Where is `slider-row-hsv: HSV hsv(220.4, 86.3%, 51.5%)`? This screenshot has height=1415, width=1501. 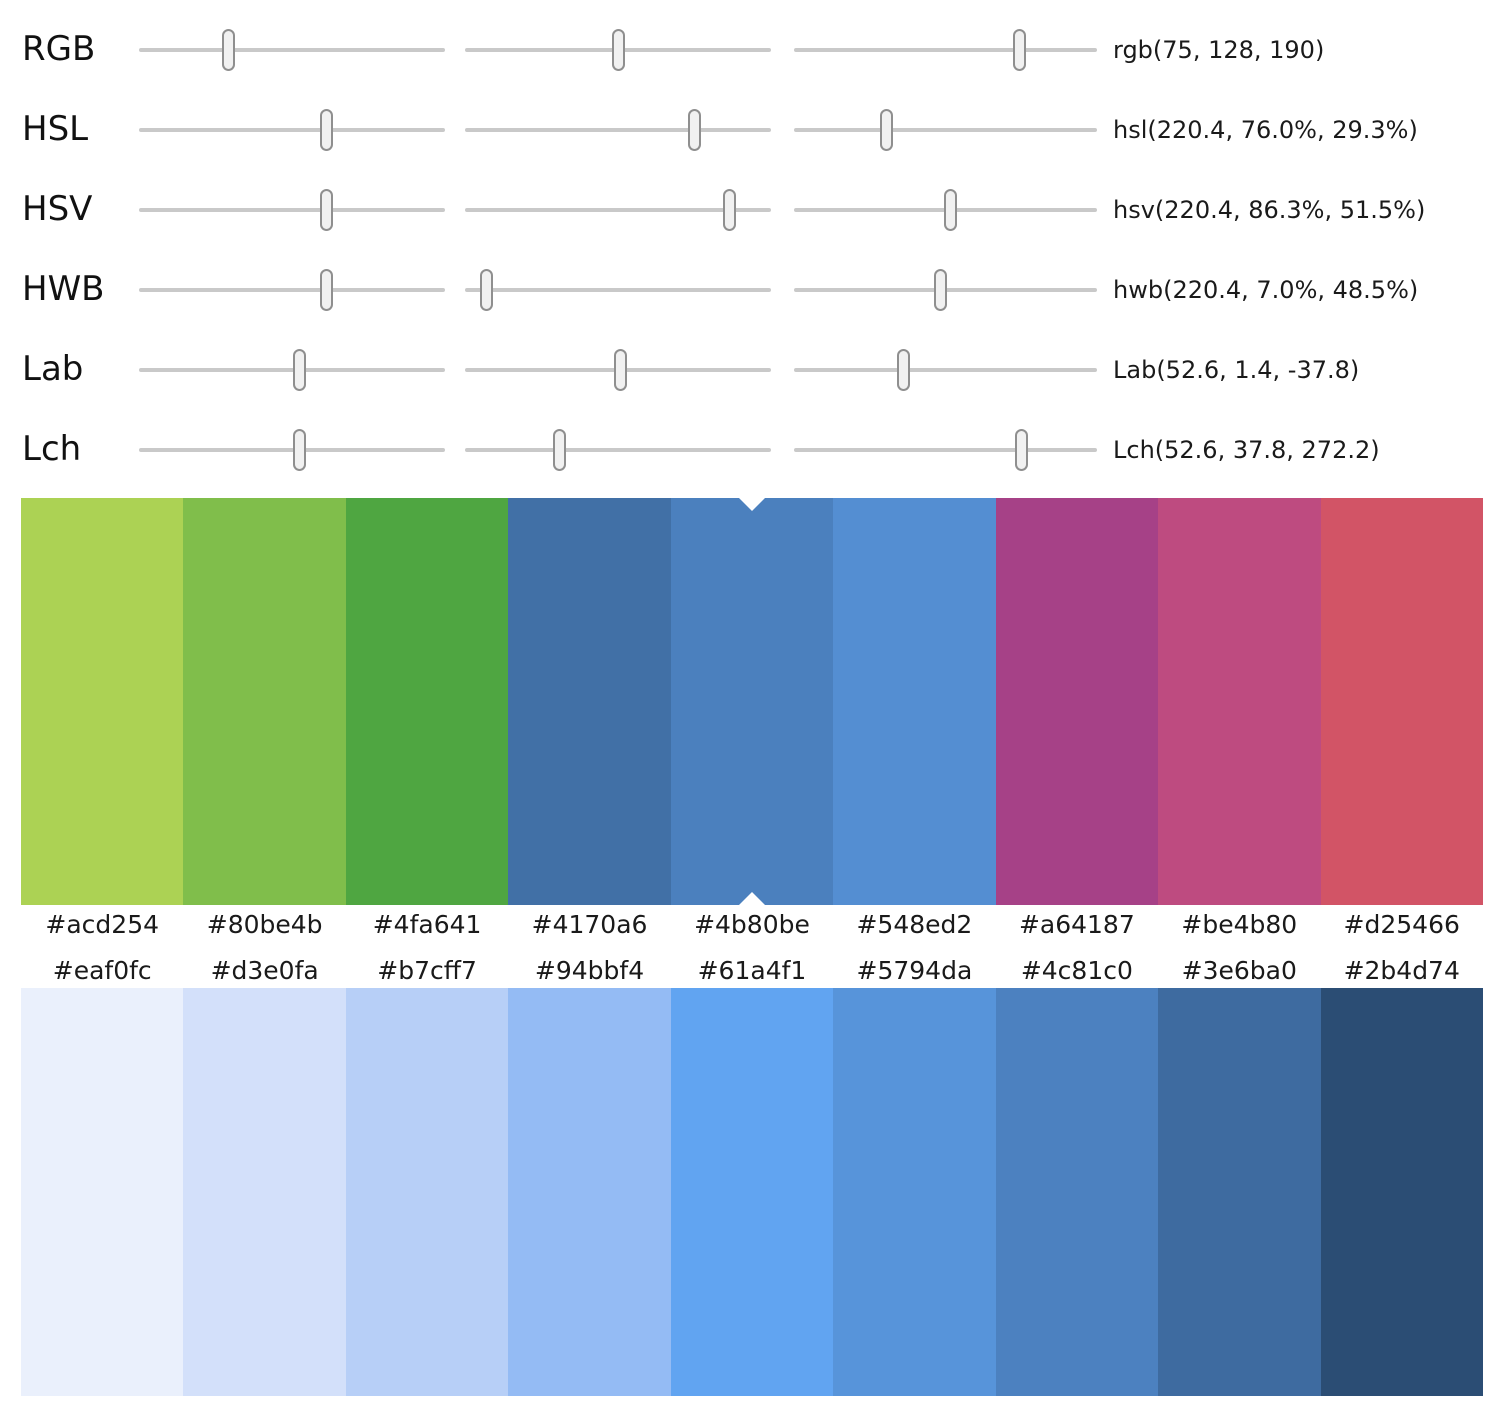
slider-row-hsv: HSV hsv(220.4, 86.3%, 51.5%) is located at coordinates (750, 210).